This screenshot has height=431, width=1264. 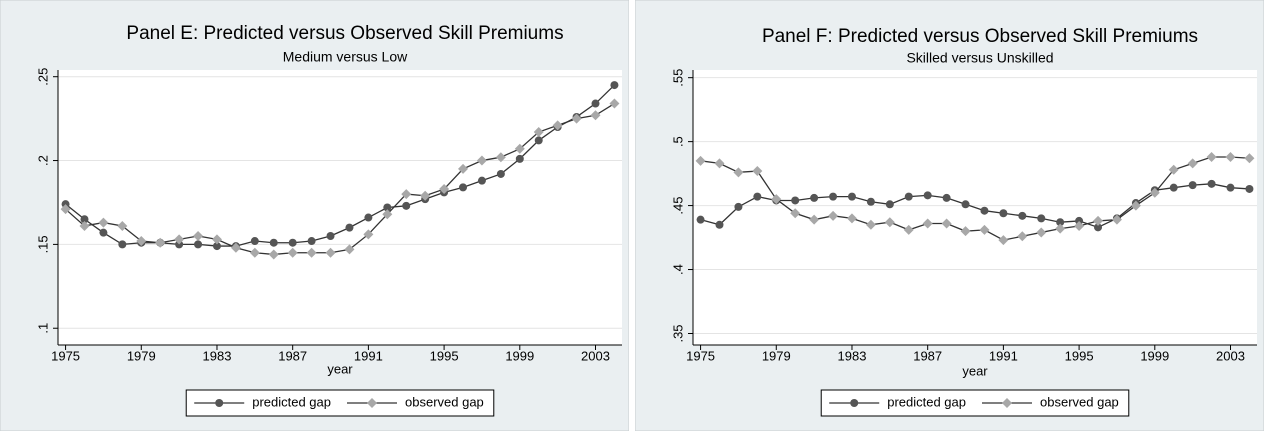 I want to click on y-tick-label: .4, so click(x=677, y=269).